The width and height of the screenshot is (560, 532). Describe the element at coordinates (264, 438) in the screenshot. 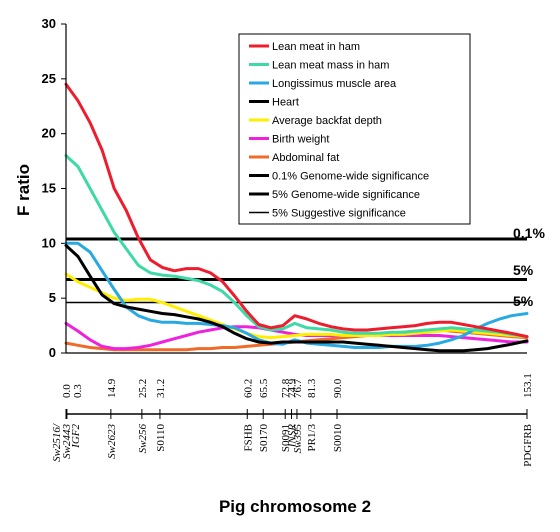

I see `marker-label: S0170` at that location.